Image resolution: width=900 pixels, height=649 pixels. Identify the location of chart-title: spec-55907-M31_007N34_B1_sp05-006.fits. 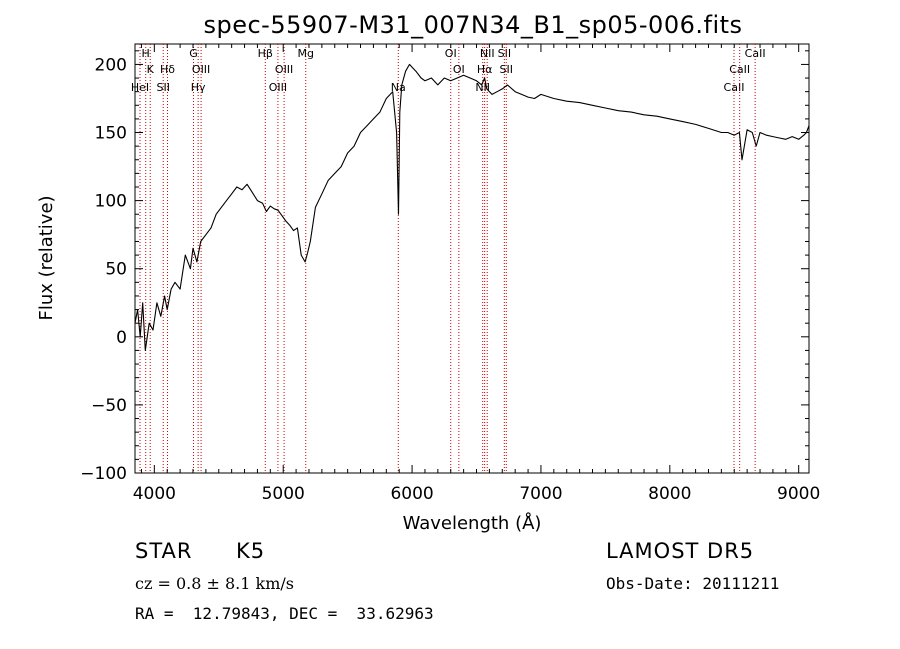
(472, 25).